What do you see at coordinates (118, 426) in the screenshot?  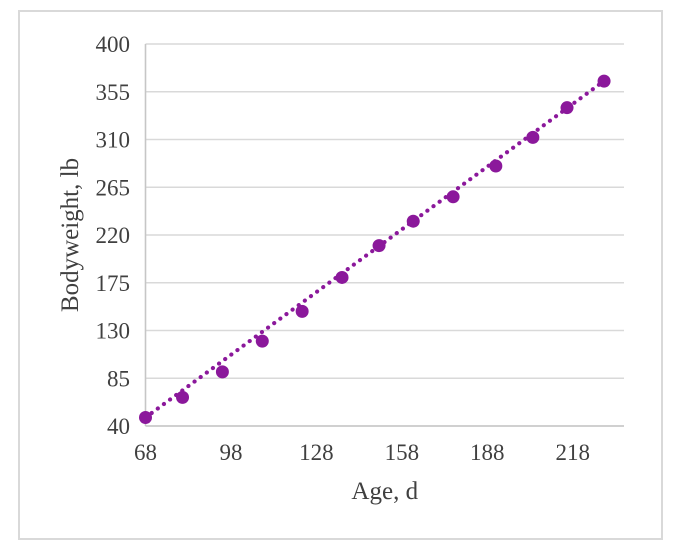 I see `y-tick-label: 40` at bounding box center [118, 426].